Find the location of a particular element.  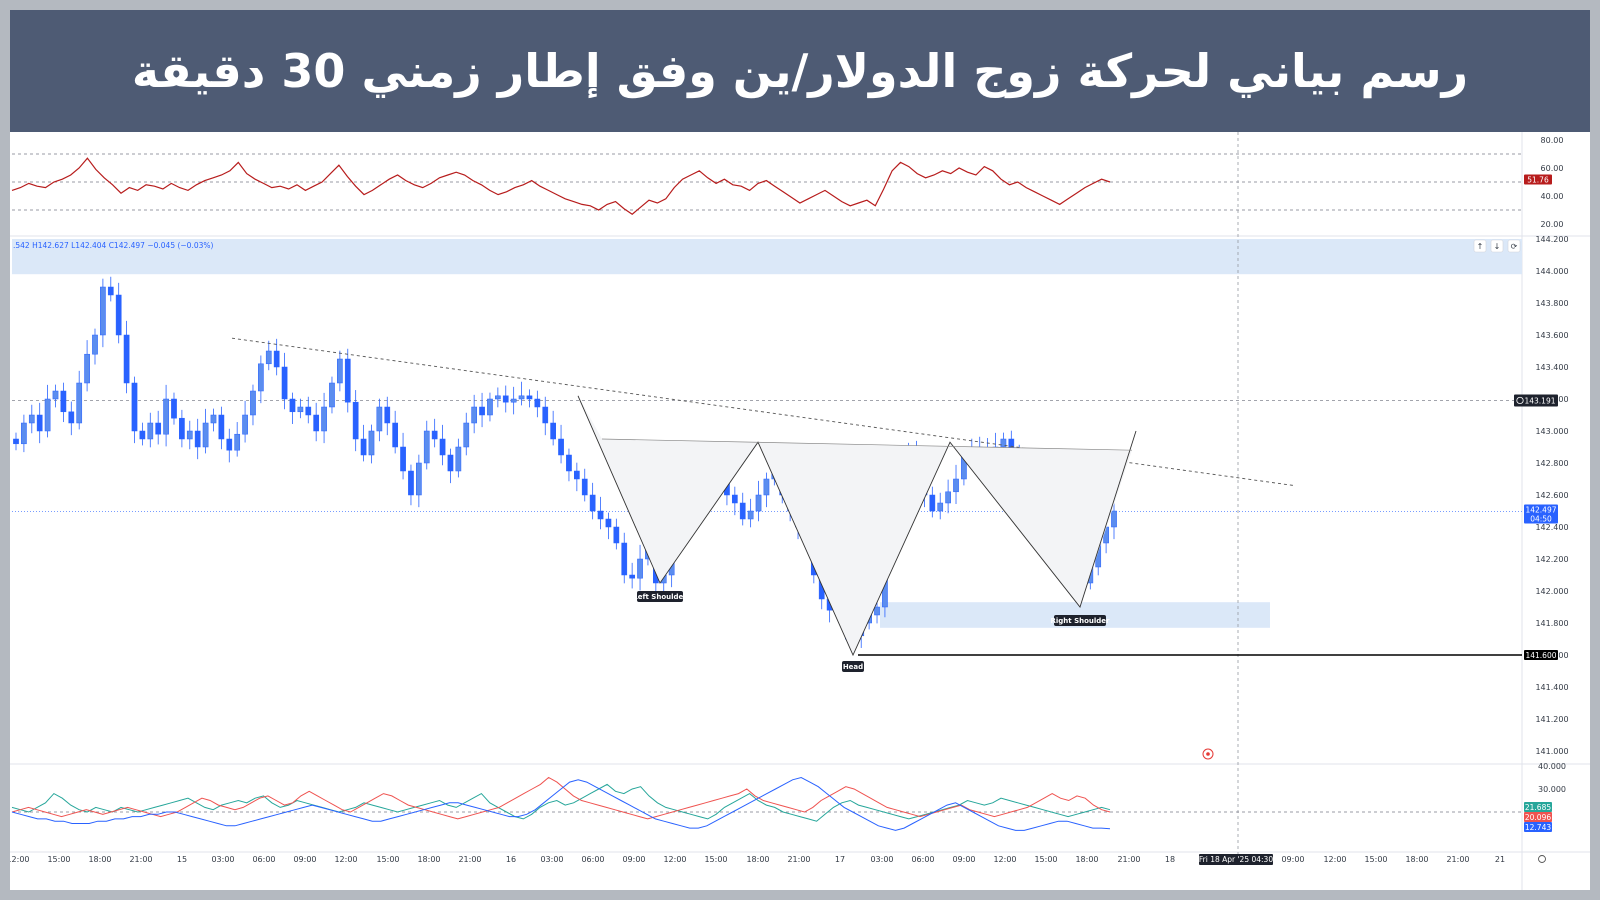

up-arrow-button is located at coordinates (1480, 246).